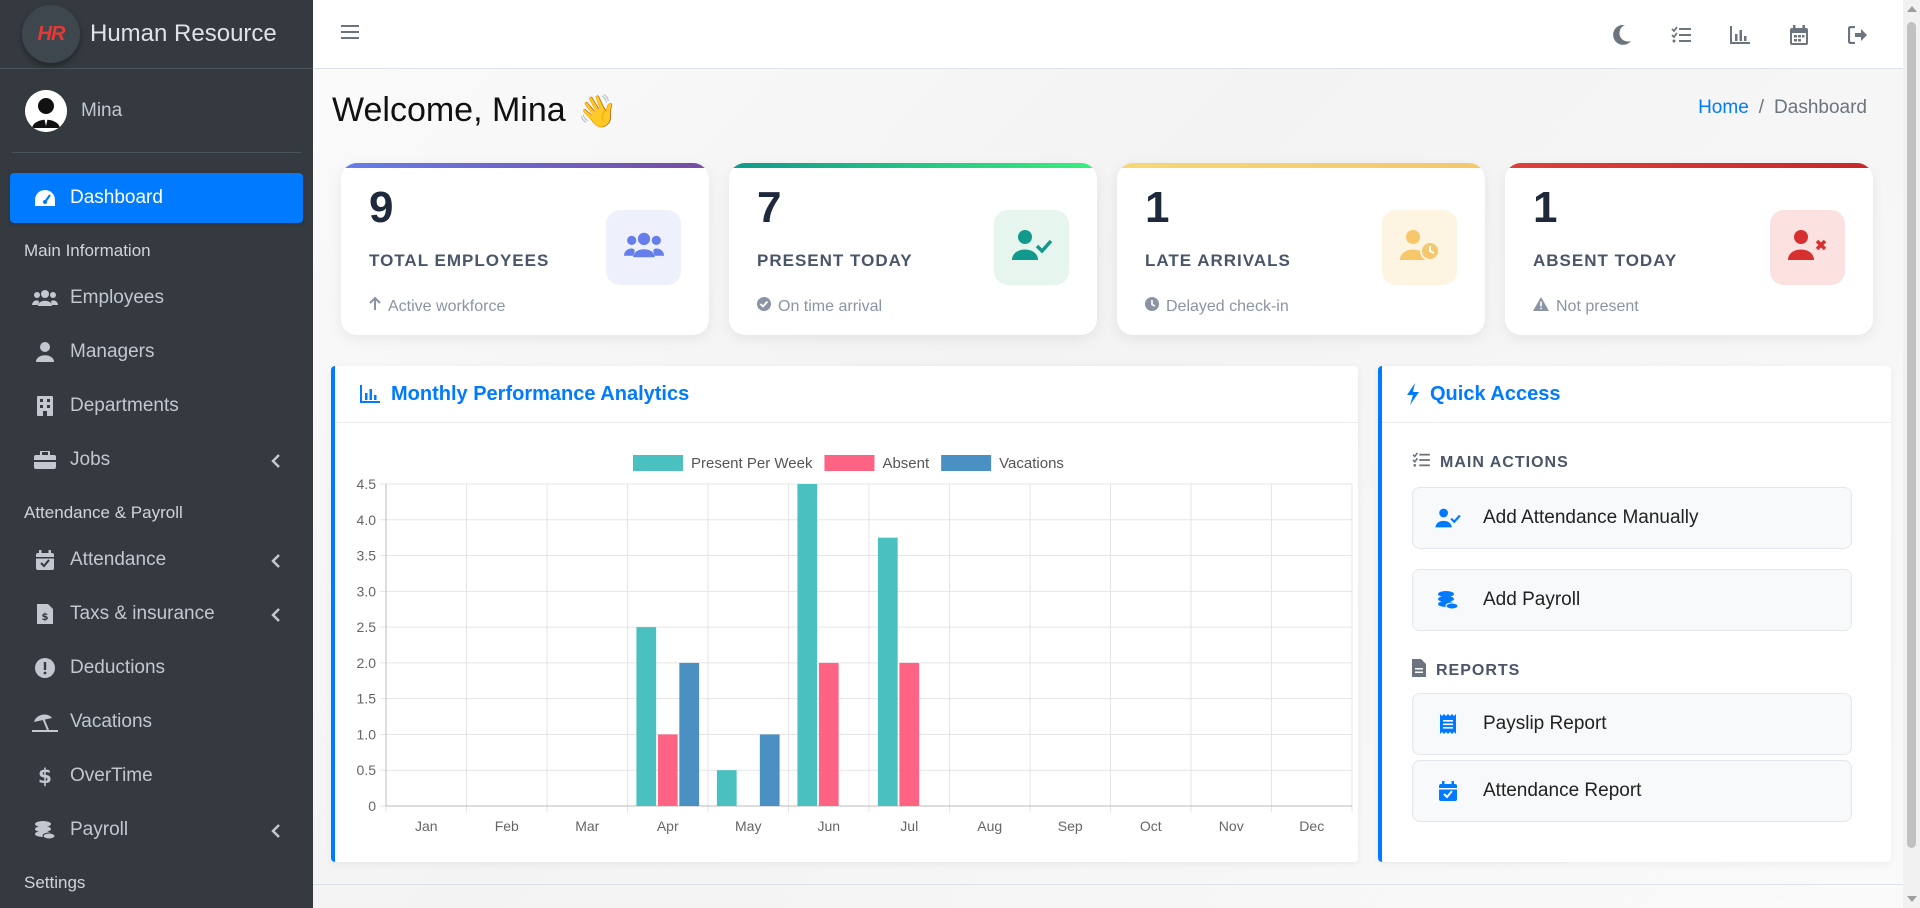 Image resolution: width=1920 pixels, height=908 pixels. Describe the element at coordinates (1857, 35) in the screenshot. I see `sign-out-icon` at that location.